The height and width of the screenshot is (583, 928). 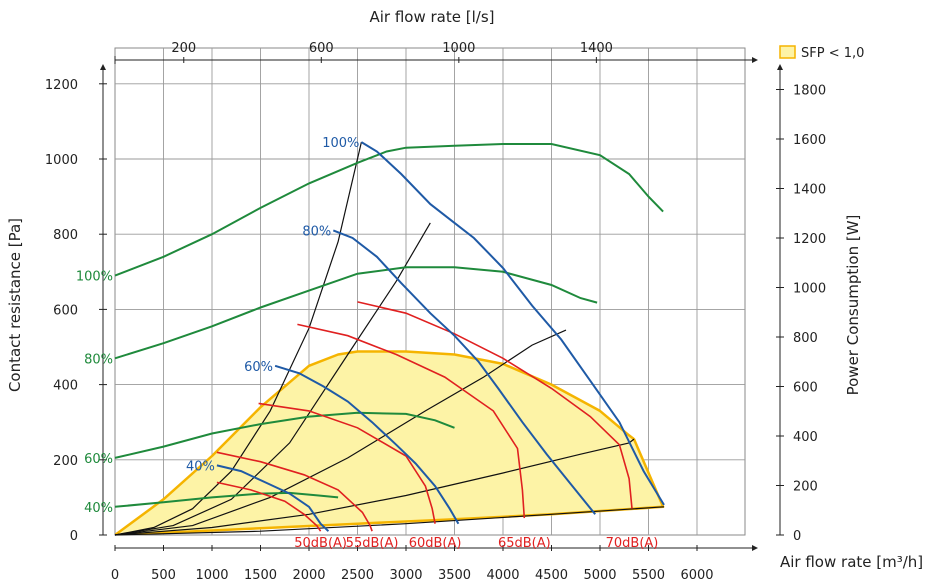 What do you see at coordinates (320, 543) in the screenshot?
I see `sound-curve-label-50dBa: 50dB(A)` at bounding box center [320, 543].